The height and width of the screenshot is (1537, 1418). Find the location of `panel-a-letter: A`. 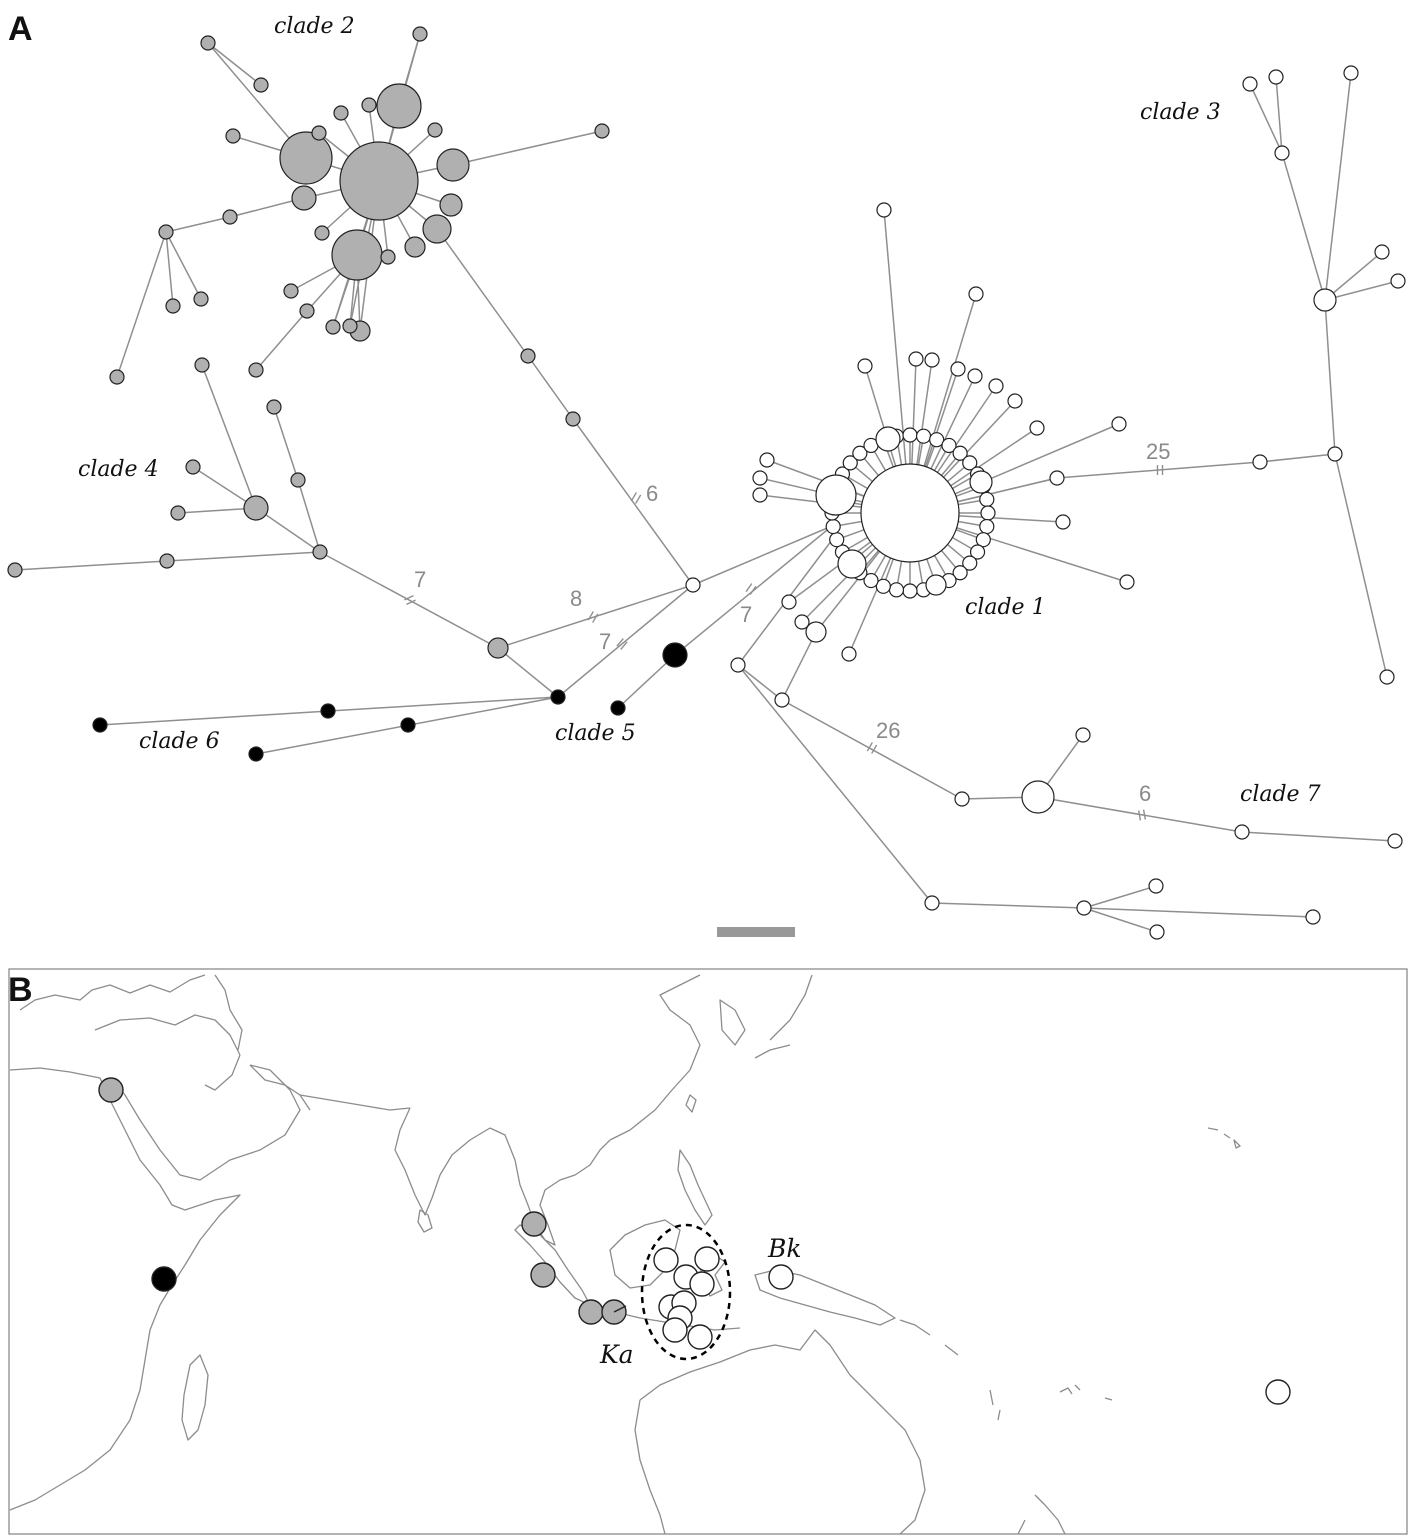

panel-a-letter: A is located at coordinates (20, 29).